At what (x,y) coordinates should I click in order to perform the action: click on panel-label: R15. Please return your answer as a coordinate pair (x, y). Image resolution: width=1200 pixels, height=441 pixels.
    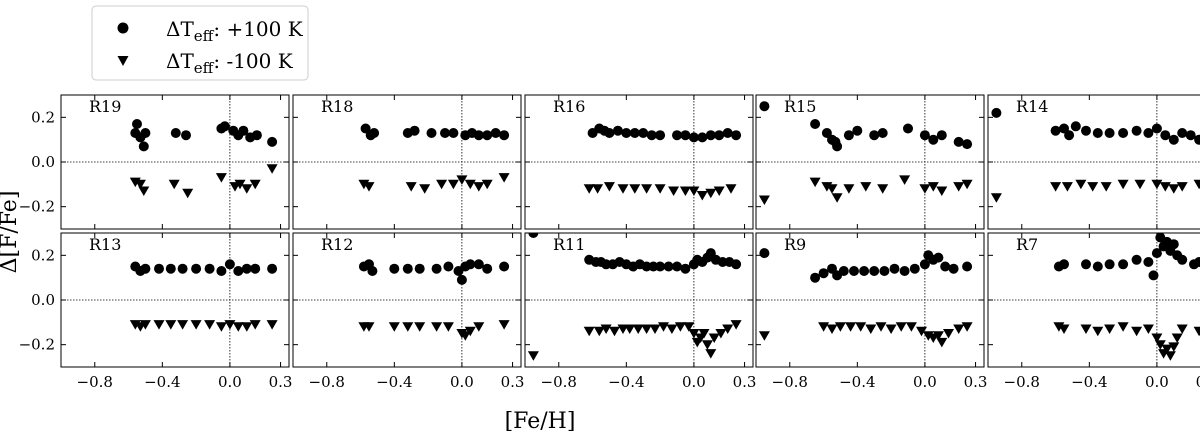
    Looking at the image, I should click on (800, 106).